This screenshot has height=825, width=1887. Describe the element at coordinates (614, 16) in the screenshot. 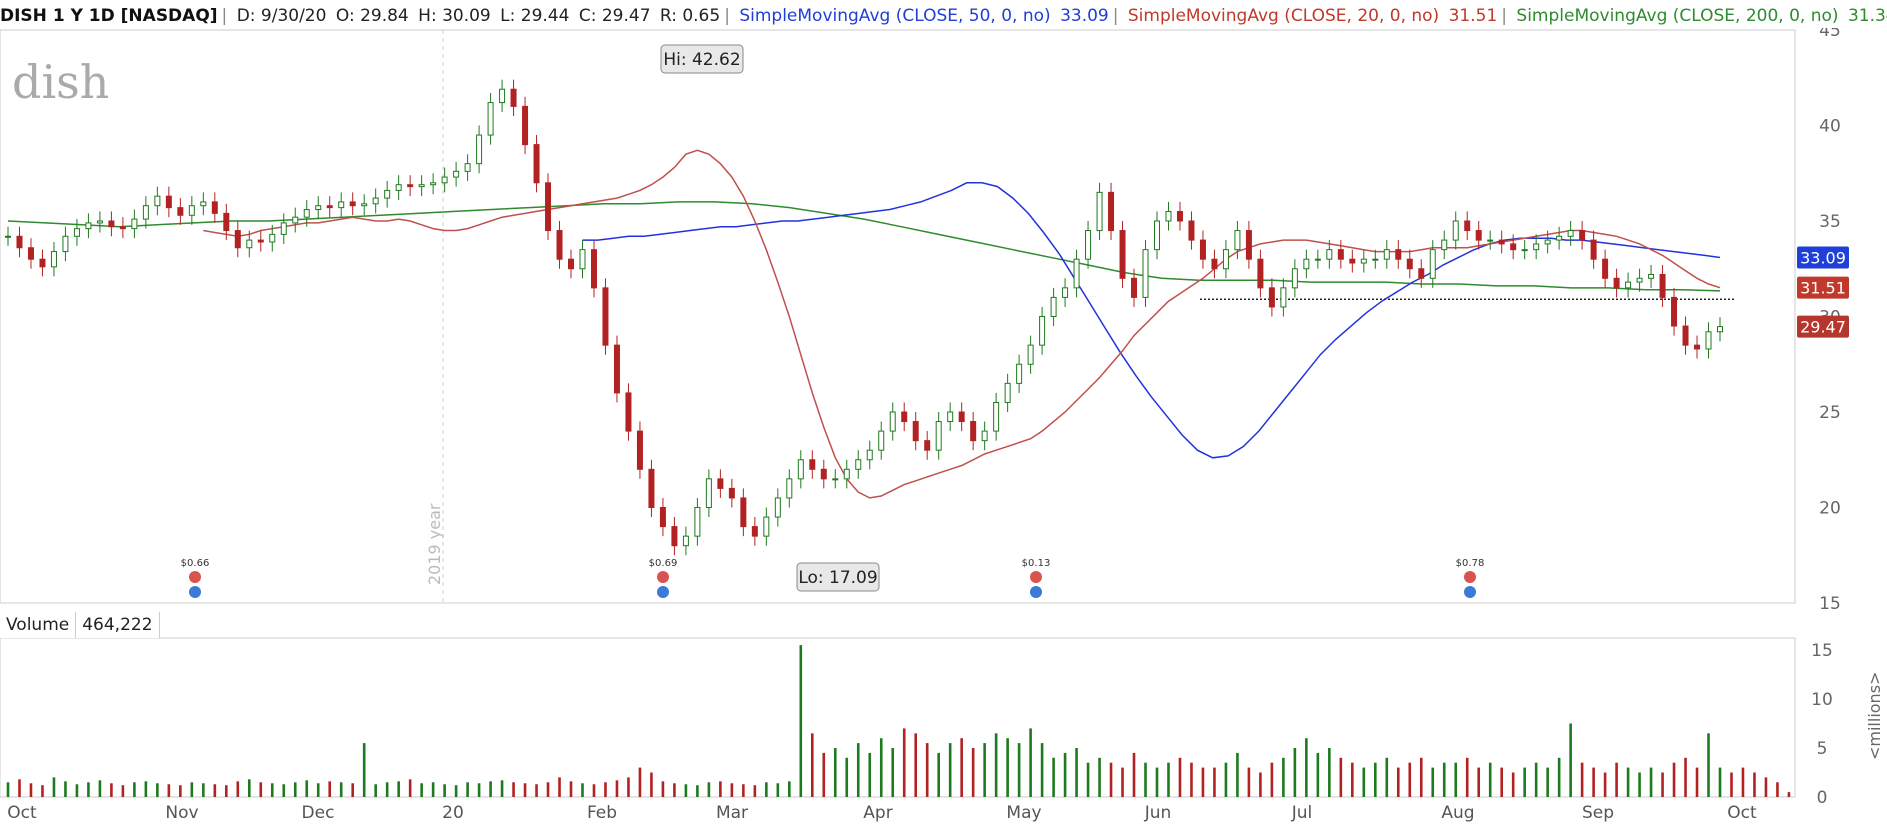

I see `close-readout: C: 29.47` at that location.